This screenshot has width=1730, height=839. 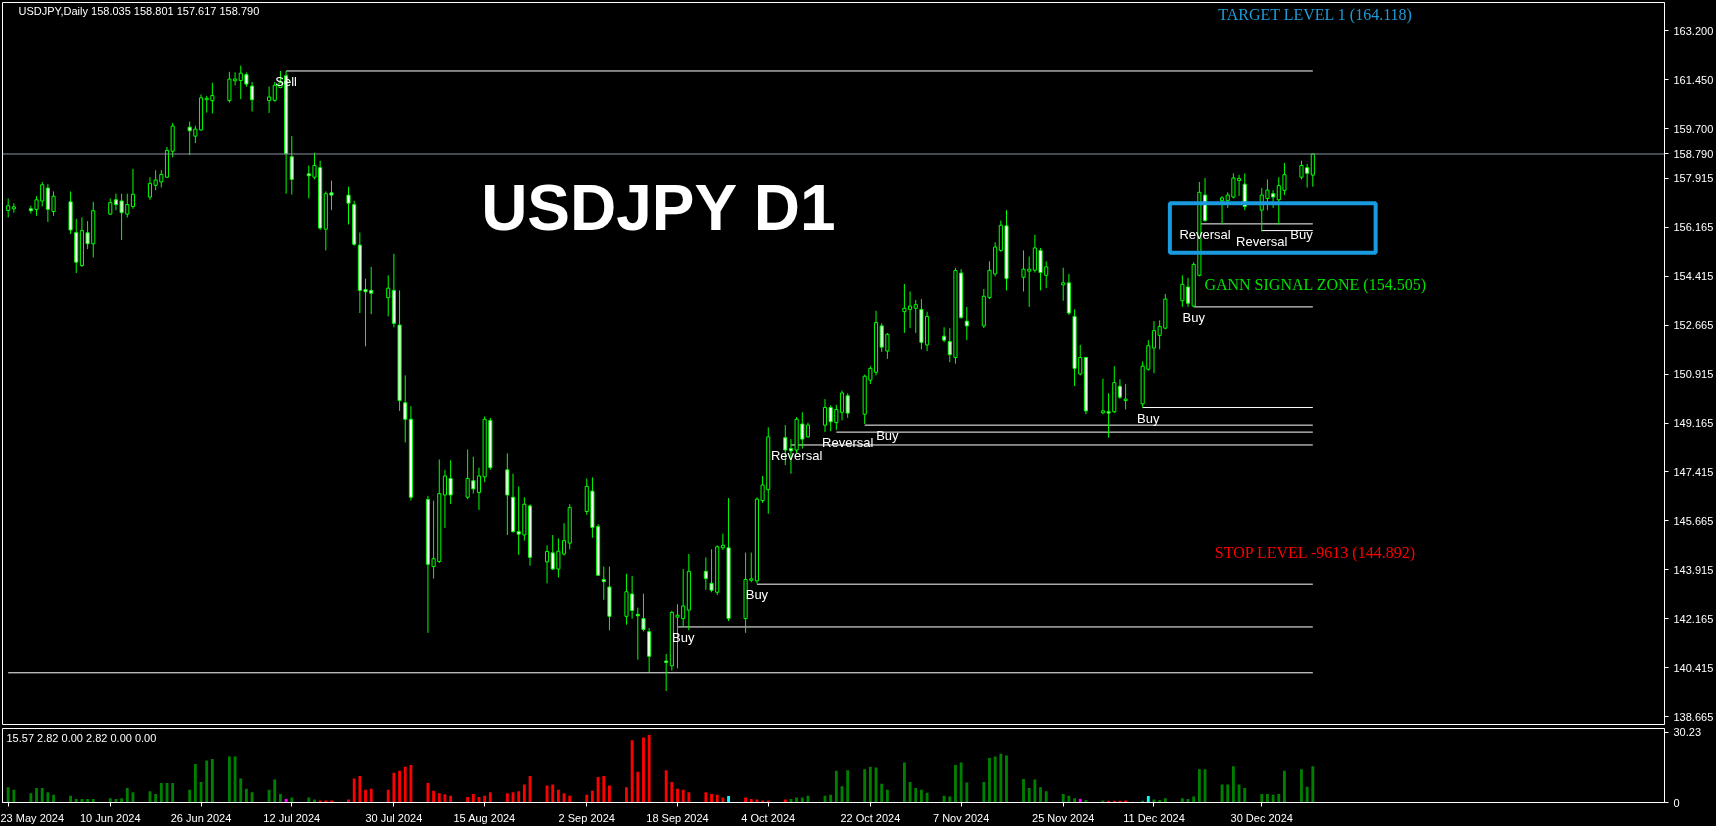 I want to click on ref-line-label: 158.790, so click(x=1693, y=154).